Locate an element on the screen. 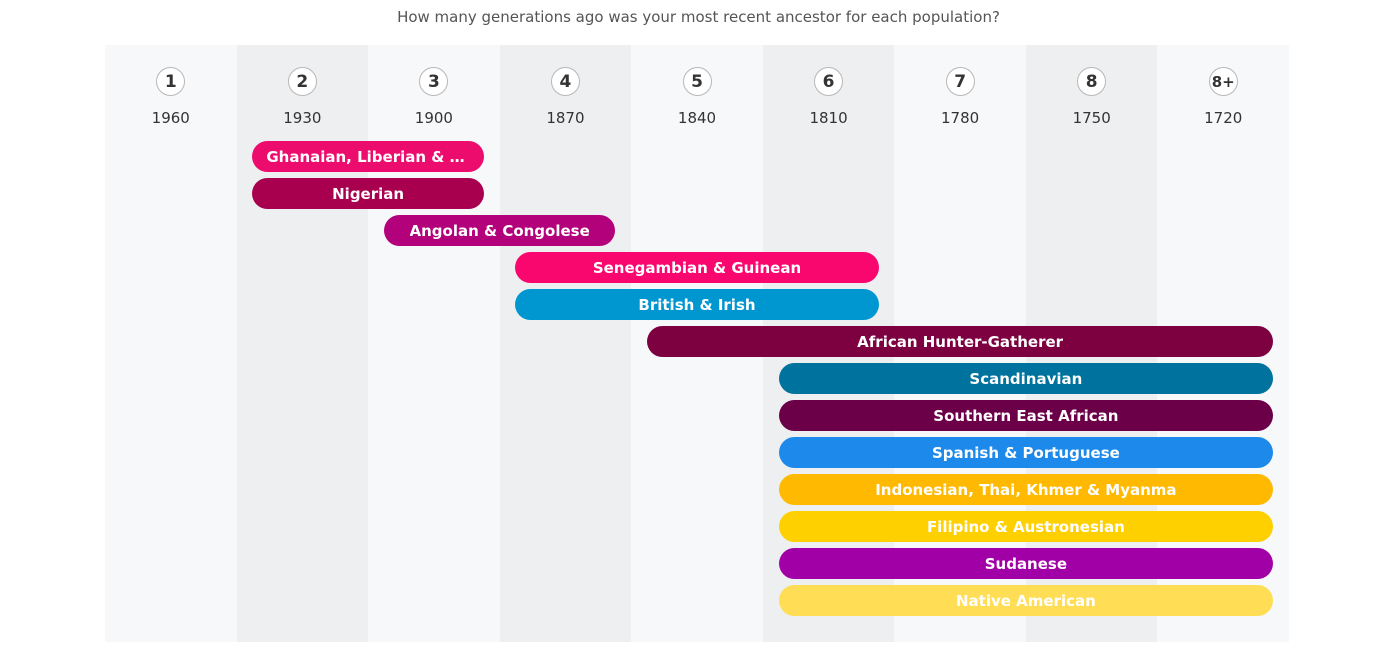 This screenshot has height=655, width=1397. generation-number-badge: 2 is located at coordinates (302, 81).